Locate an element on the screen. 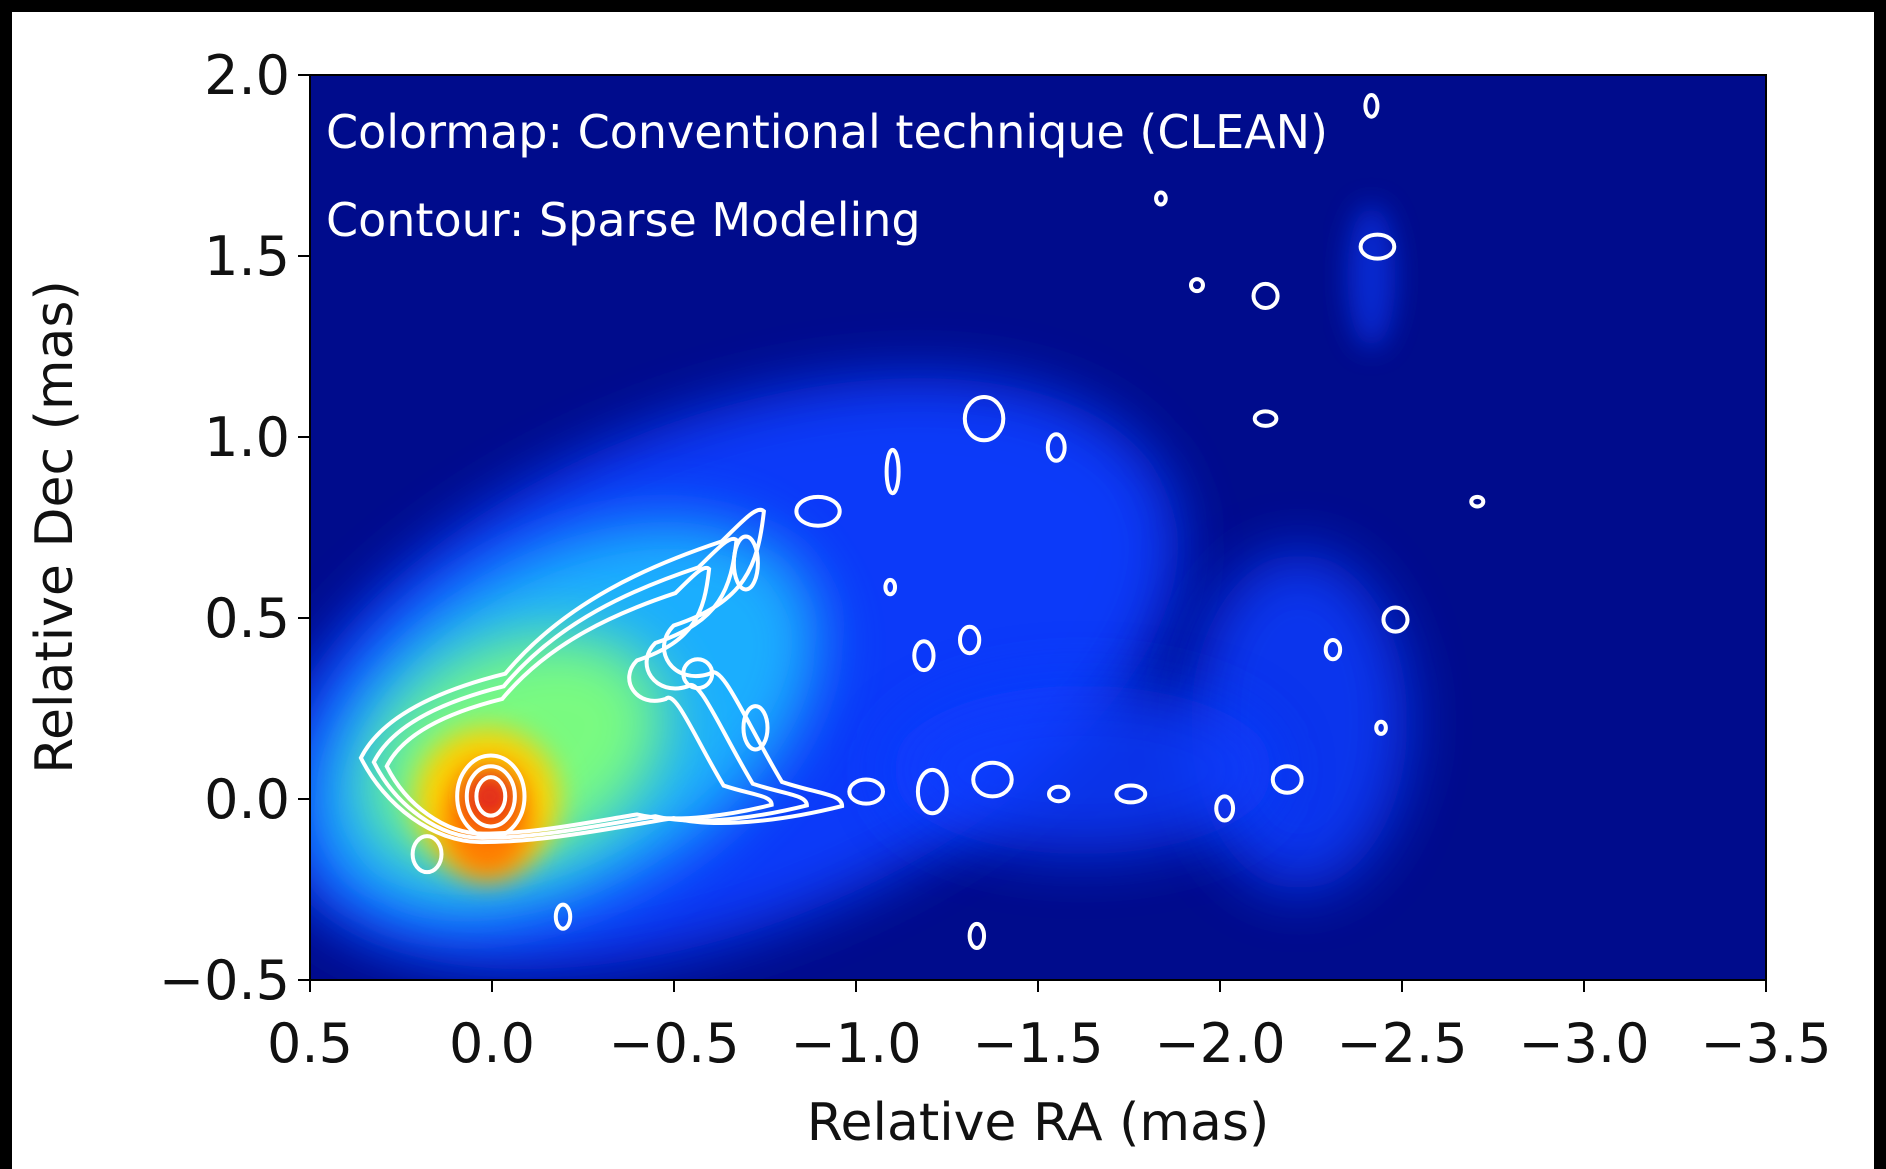 The image size is (1886, 1169). x-tick-label: −1.0 is located at coordinates (855, 1043).